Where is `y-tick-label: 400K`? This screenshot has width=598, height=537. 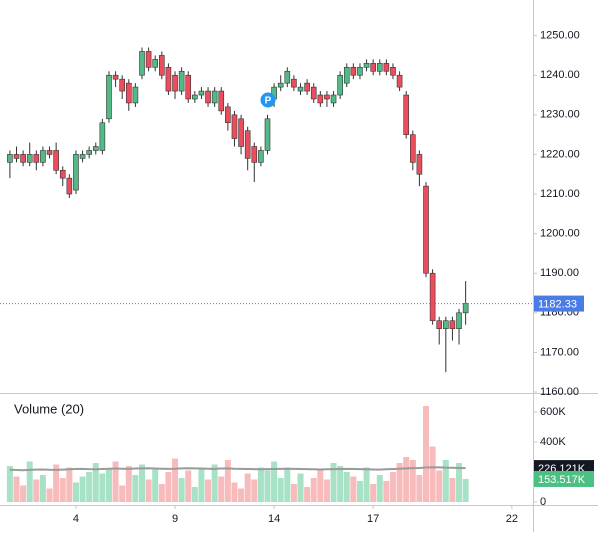
y-tick-label: 400K is located at coordinates (553, 442).